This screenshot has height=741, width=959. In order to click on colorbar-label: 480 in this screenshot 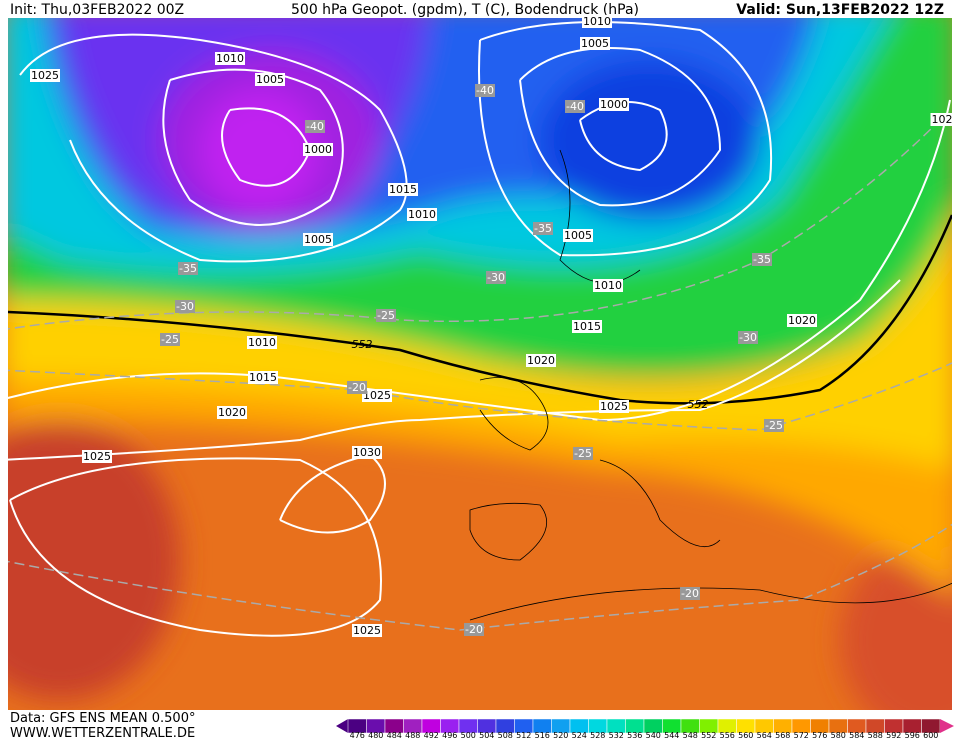, I will do `click(375, 735)`.